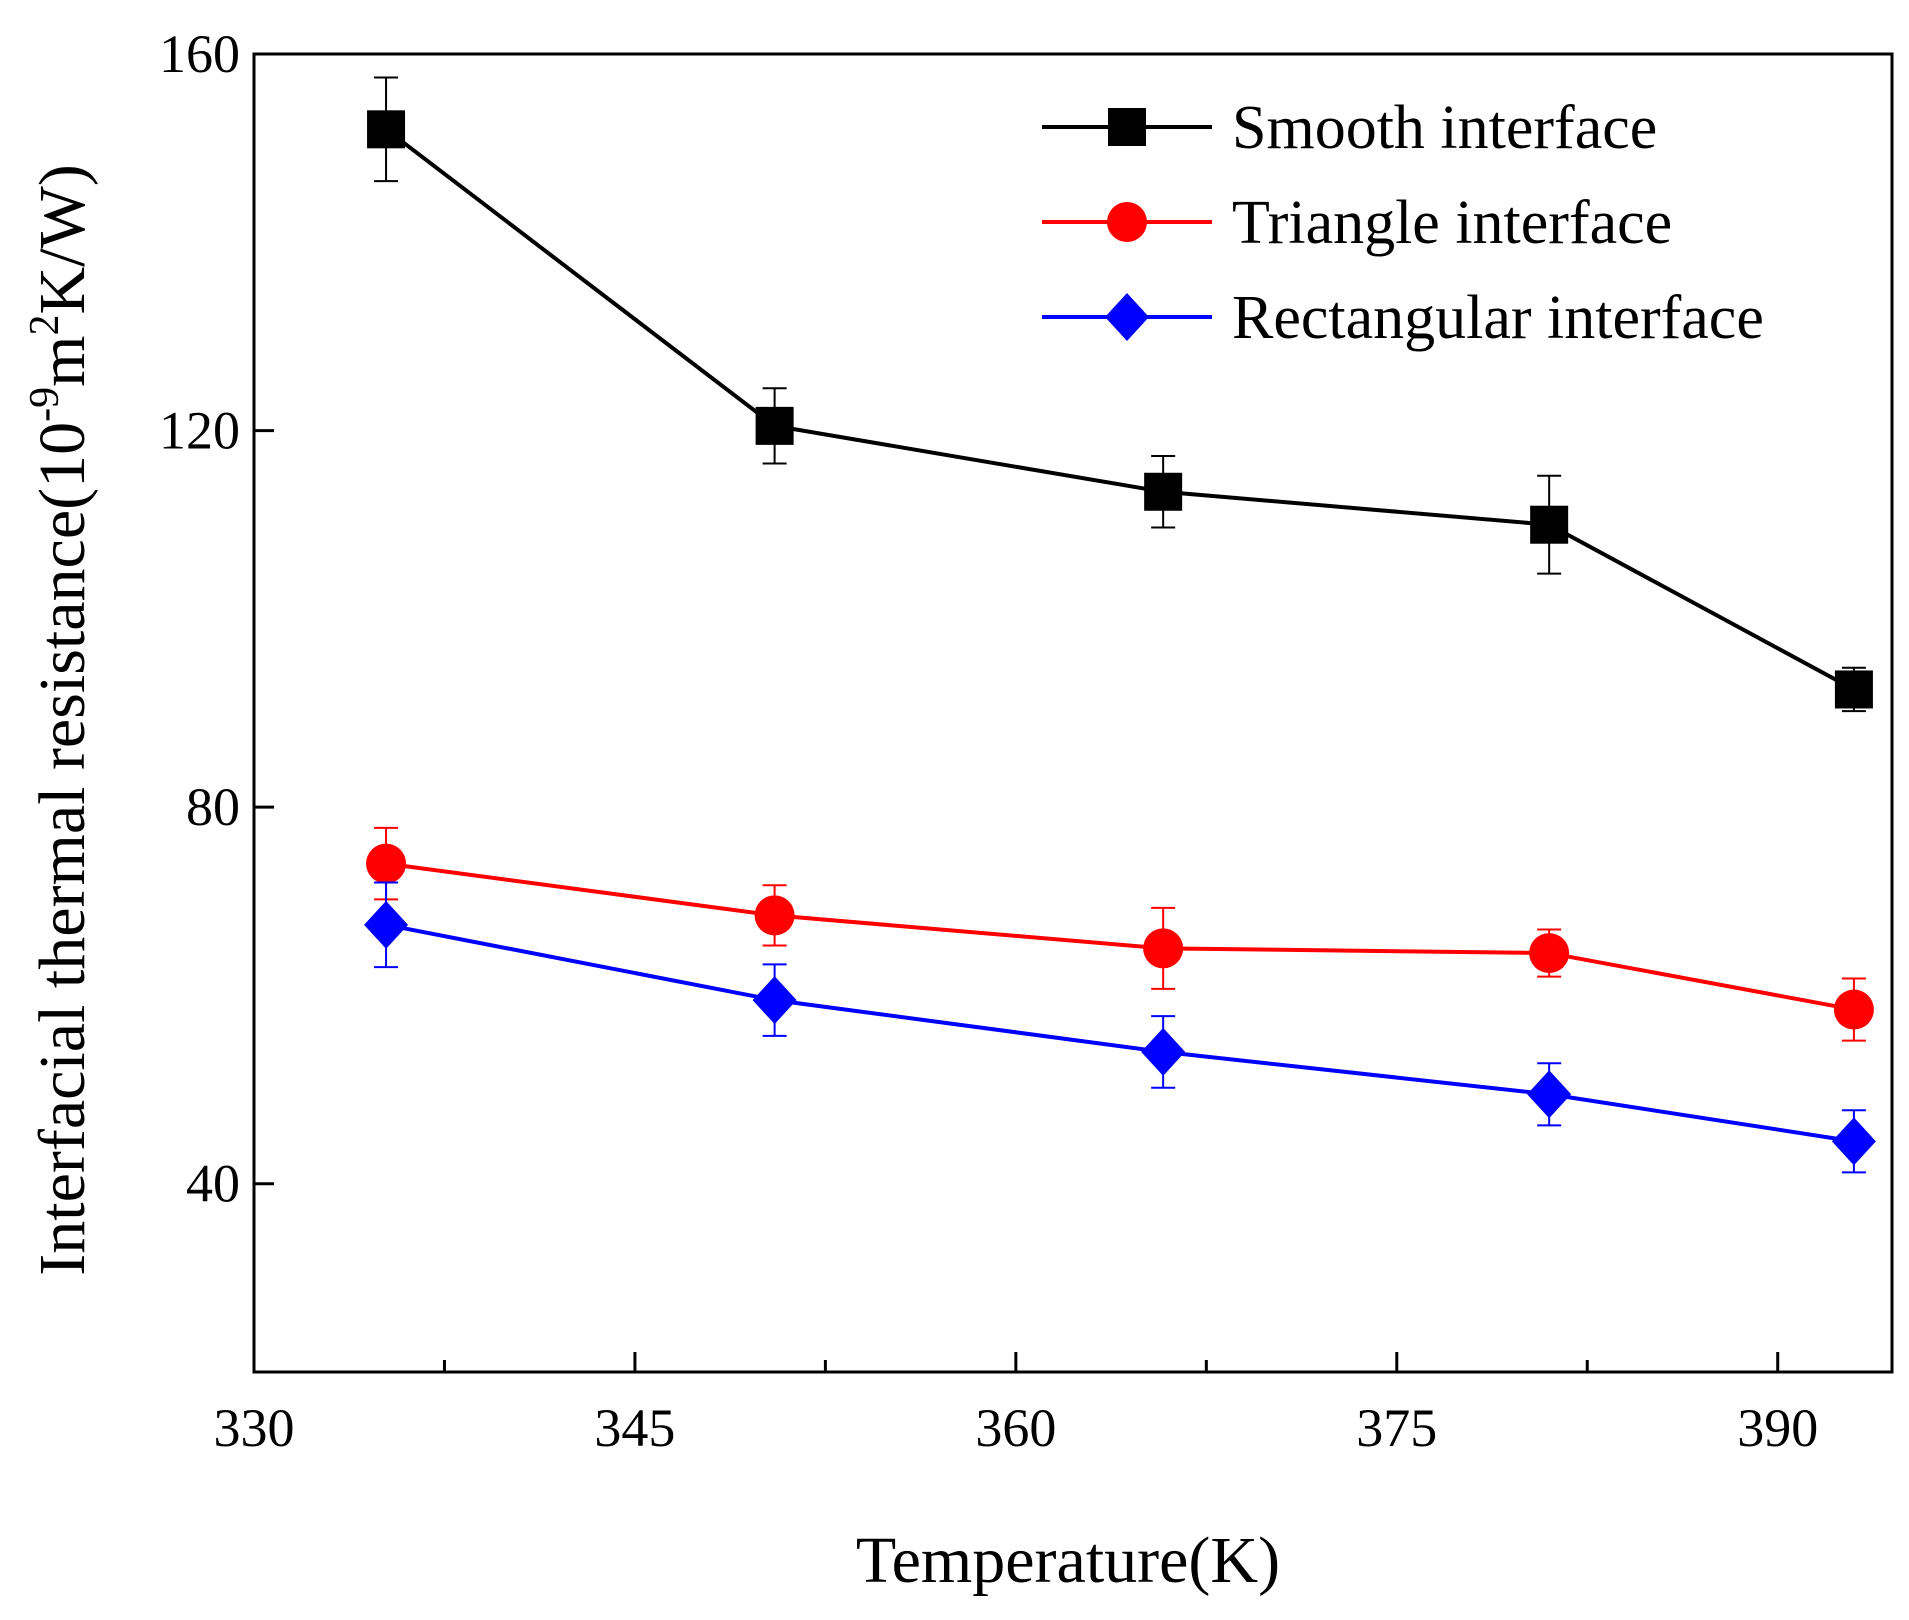 This screenshot has height=1620, width=1909. What do you see at coordinates (254, 1428) in the screenshot?
I see `x-tick-label: 330` at bounding box center [254, 1428].